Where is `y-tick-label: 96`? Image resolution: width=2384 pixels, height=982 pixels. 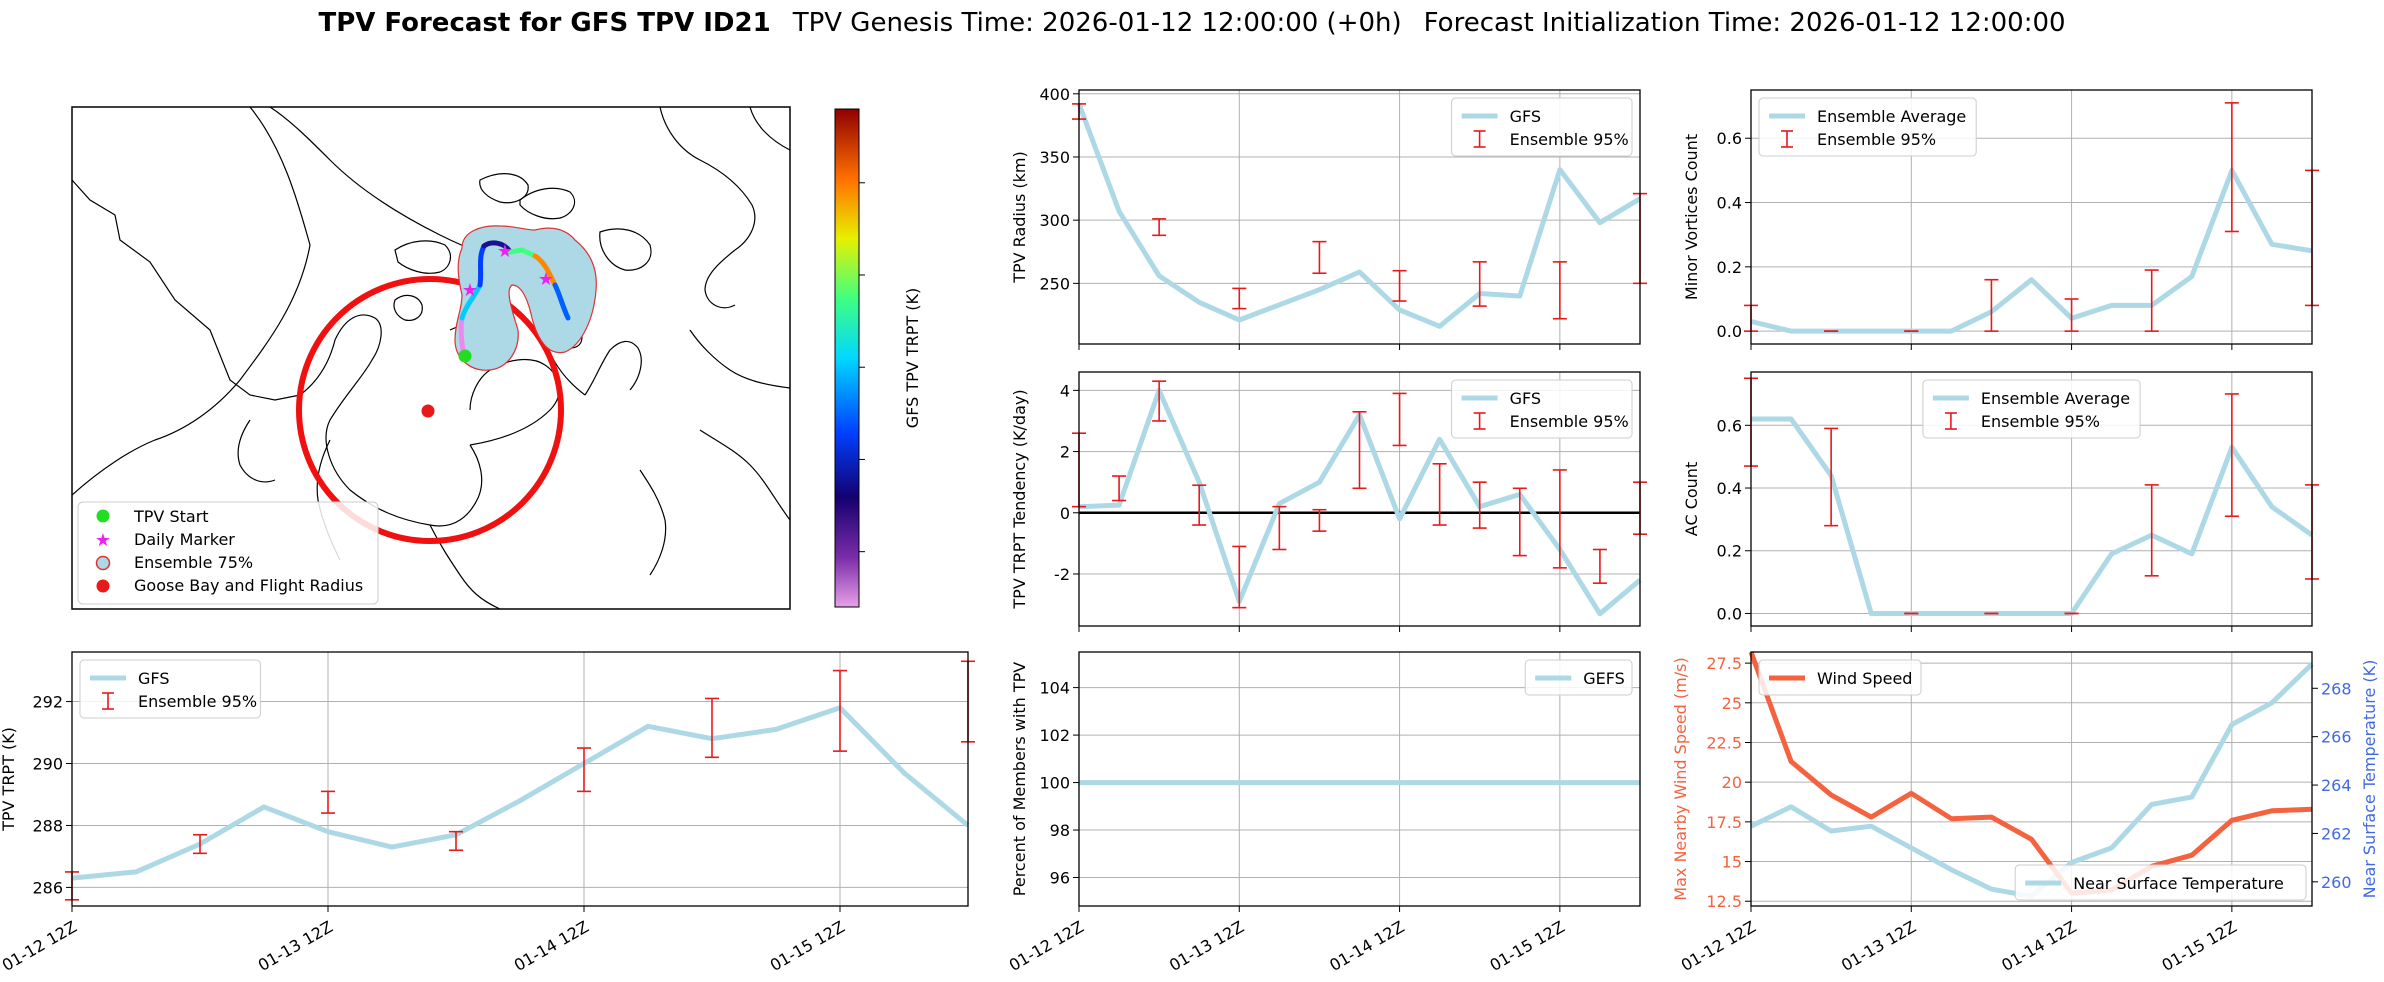
y-tick-label: 96 is located at coordinates (1060, 878).